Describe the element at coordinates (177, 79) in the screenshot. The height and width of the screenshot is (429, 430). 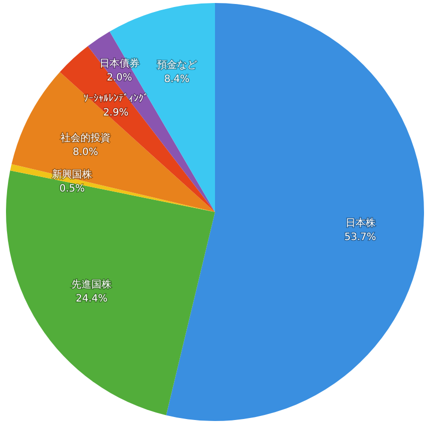
I see `data-label: 8.4%` at that location.